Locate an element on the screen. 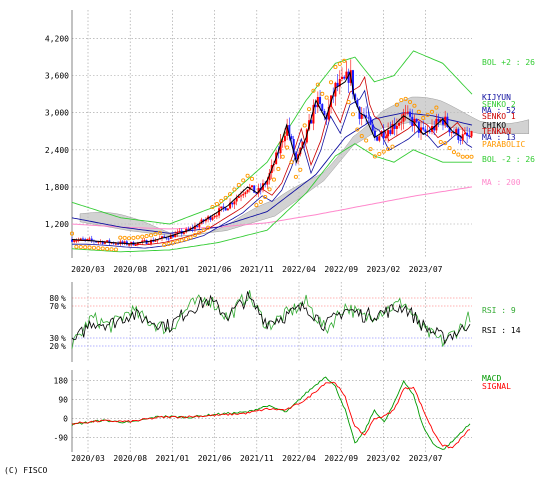 The width and height of the screenshot is (548, 482). rsi-legend-0: RSI : 9 is located at coordinates (499, 310).